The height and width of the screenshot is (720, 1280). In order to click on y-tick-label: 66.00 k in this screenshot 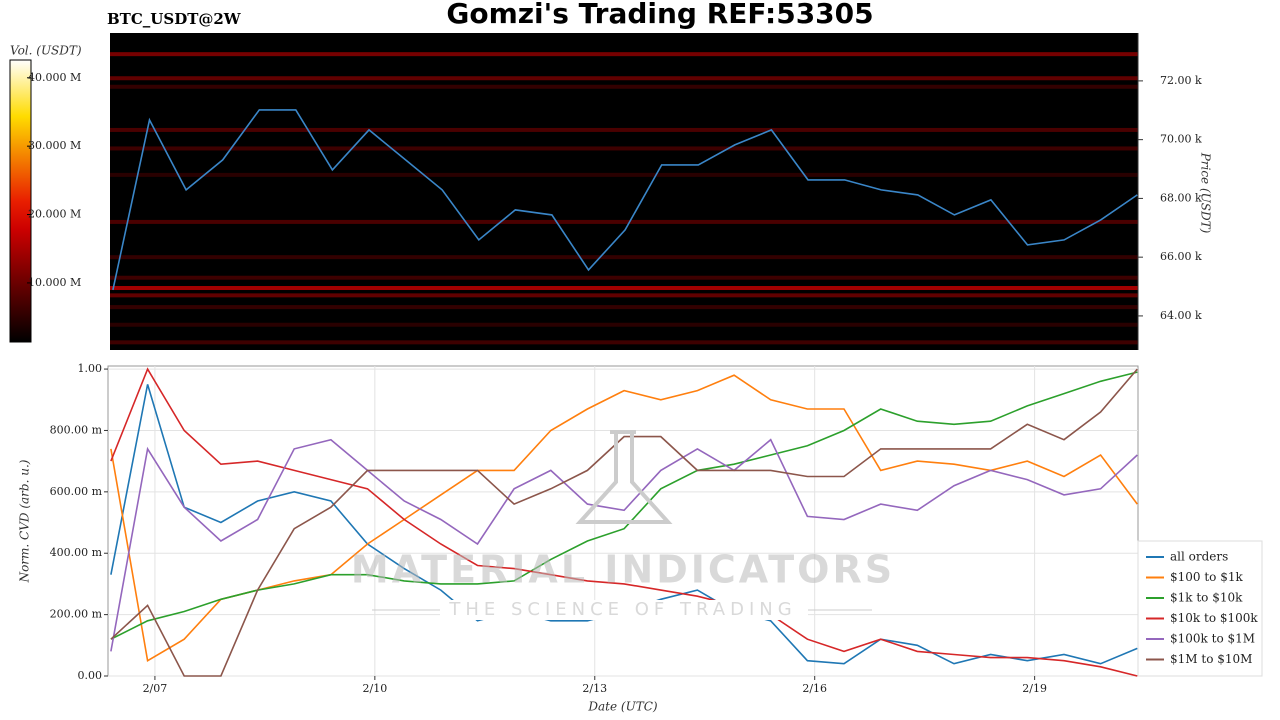, I will do `click(1181, 256)`.